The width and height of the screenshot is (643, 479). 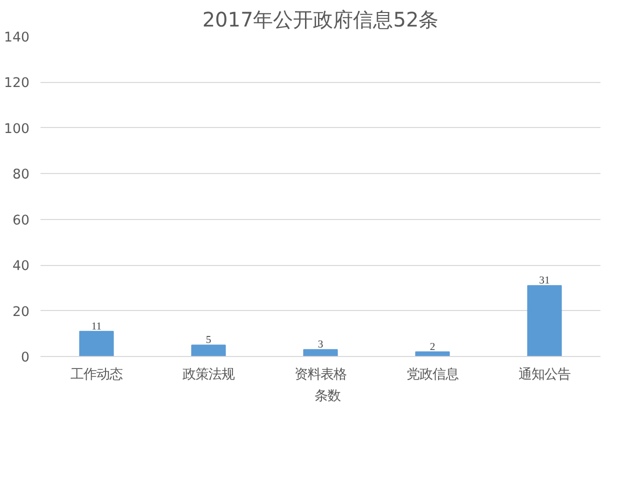 What do you see at coordinates (320, 375) in the screenshot?
I see `x-tick-label: 资料表格` at bounding box center [320, 375].